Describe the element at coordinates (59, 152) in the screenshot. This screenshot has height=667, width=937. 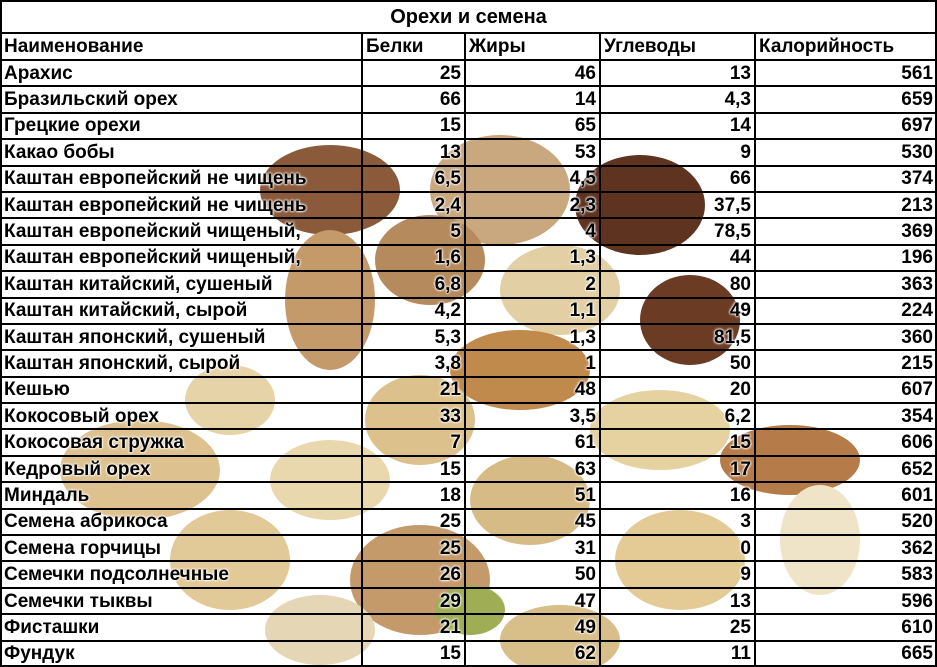
I see `name-cell: Какао бобы` at that location.